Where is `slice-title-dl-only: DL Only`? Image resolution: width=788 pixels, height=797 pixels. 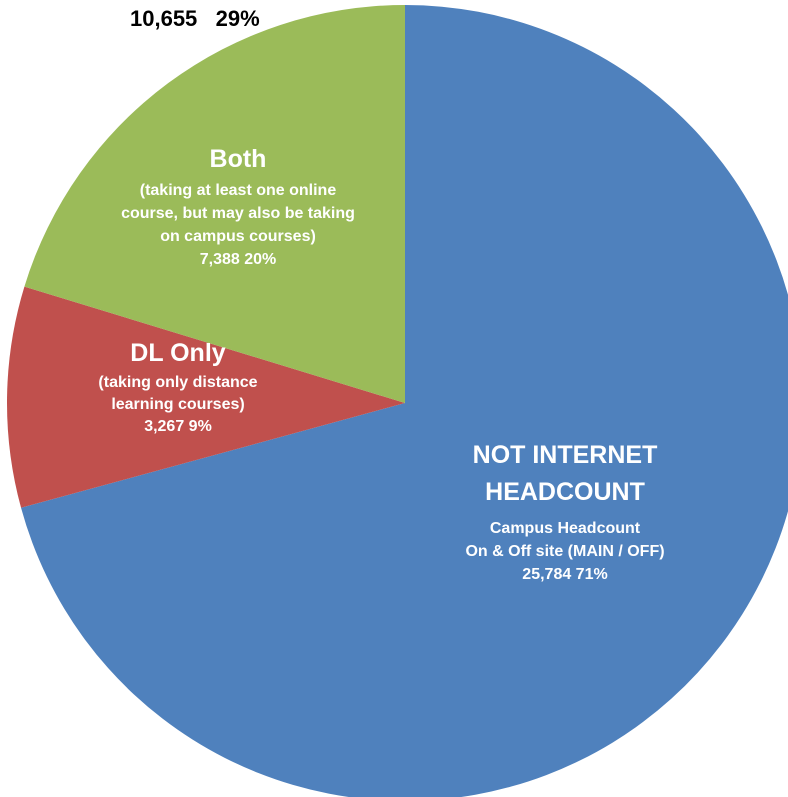 slice-title-dl-only: DL Only is located at coordinates (178, 353).